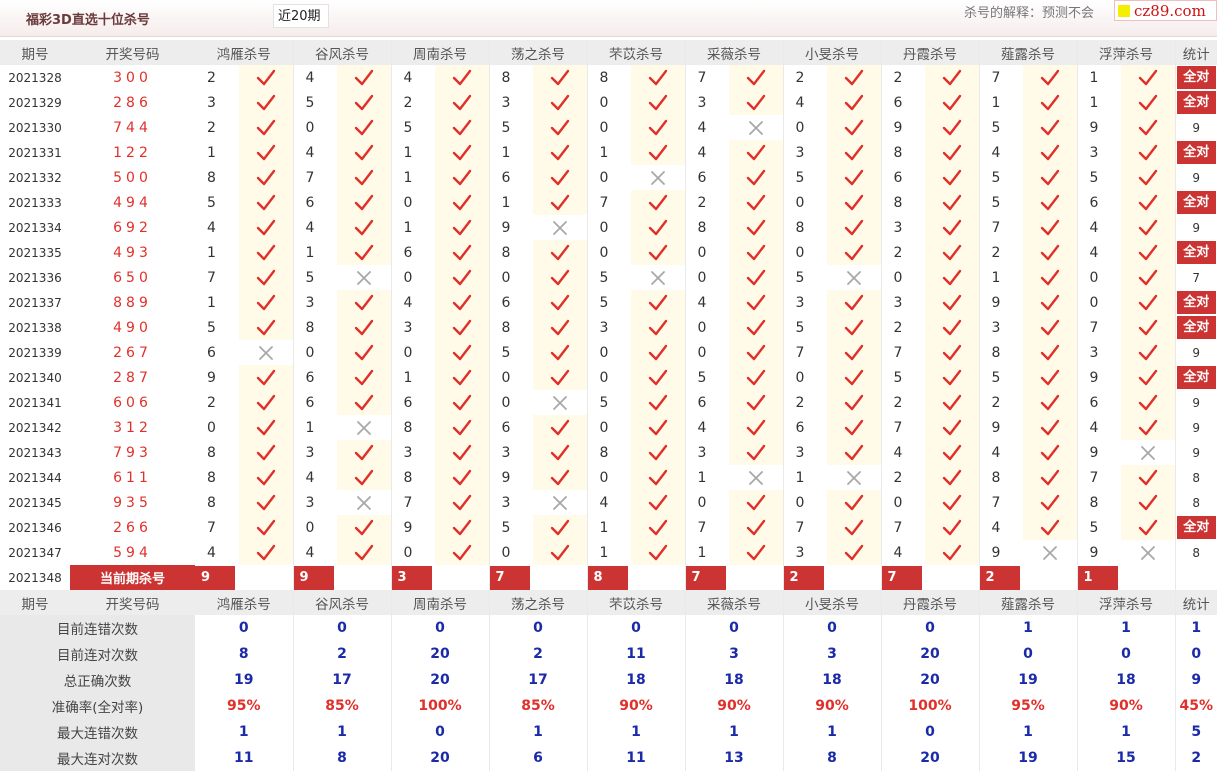 Image resolution: width=1217 pixels, height=772 pixels. What do you see at coordinates (733, 602) in the screenshot?
I see `header-expert: 采薇杀号` at bounding box center [733, 602].